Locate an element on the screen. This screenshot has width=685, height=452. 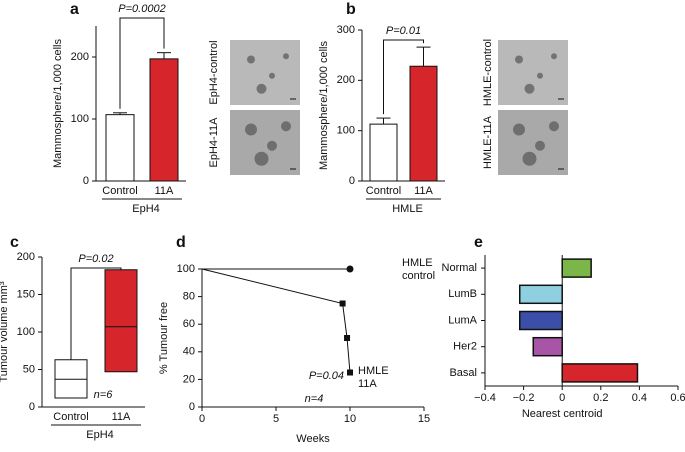
image-label: EpH4-control is located at coordinates (214, 72).